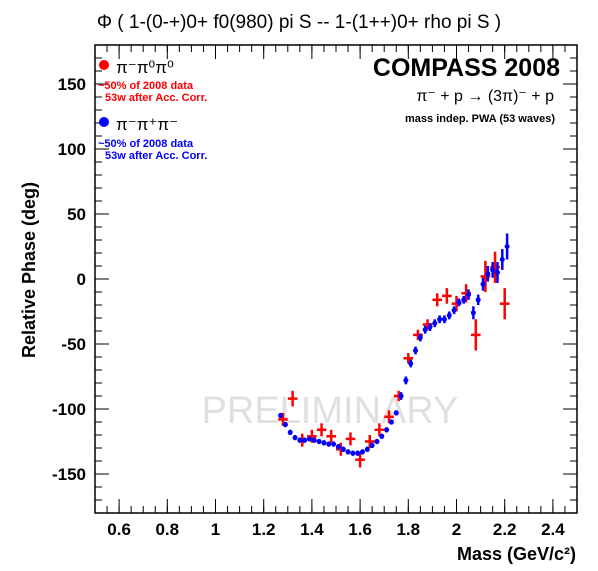  I want to click on x-tick-label: 0.8, so click(167, 529).